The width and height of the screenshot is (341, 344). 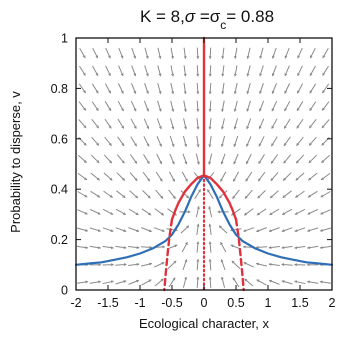 What do you see at coordinates (207, 19) in the screenshot?
I see `chart-title-text: K = 8,σ =σc= 0.88` at bounding box center [207, 19].